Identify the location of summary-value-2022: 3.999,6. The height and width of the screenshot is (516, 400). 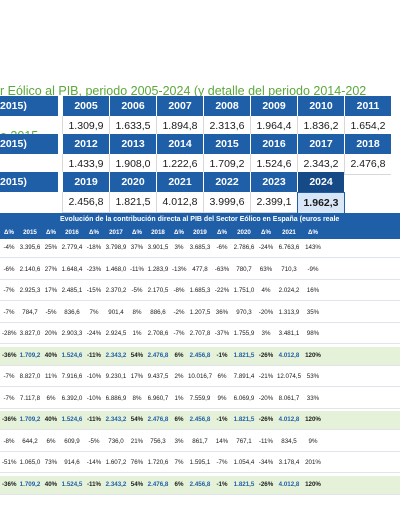
(226, 202).